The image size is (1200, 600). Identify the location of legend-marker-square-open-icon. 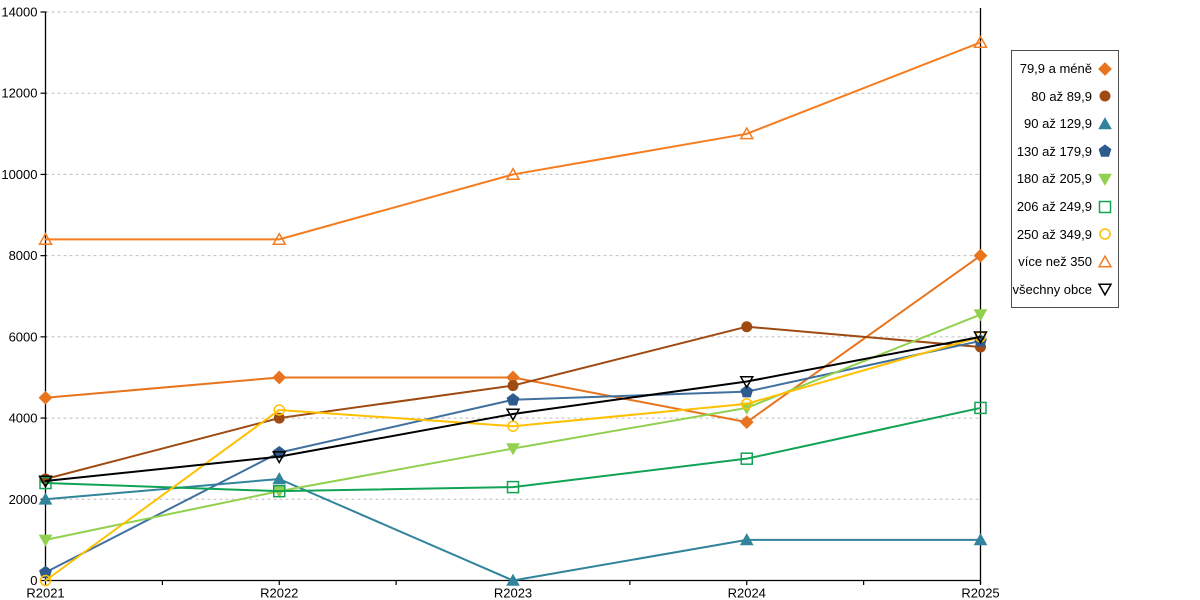
(1105, 206).